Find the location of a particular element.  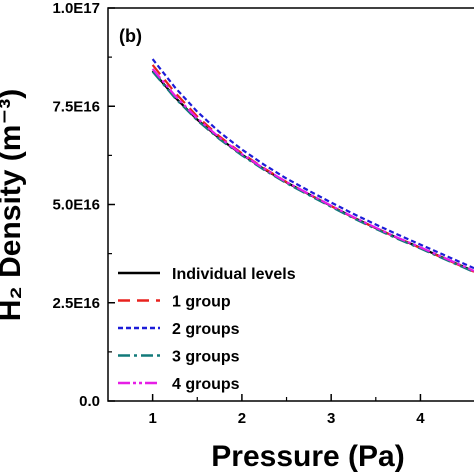

legend-label: 1 group is located at coordinates (201, 302).